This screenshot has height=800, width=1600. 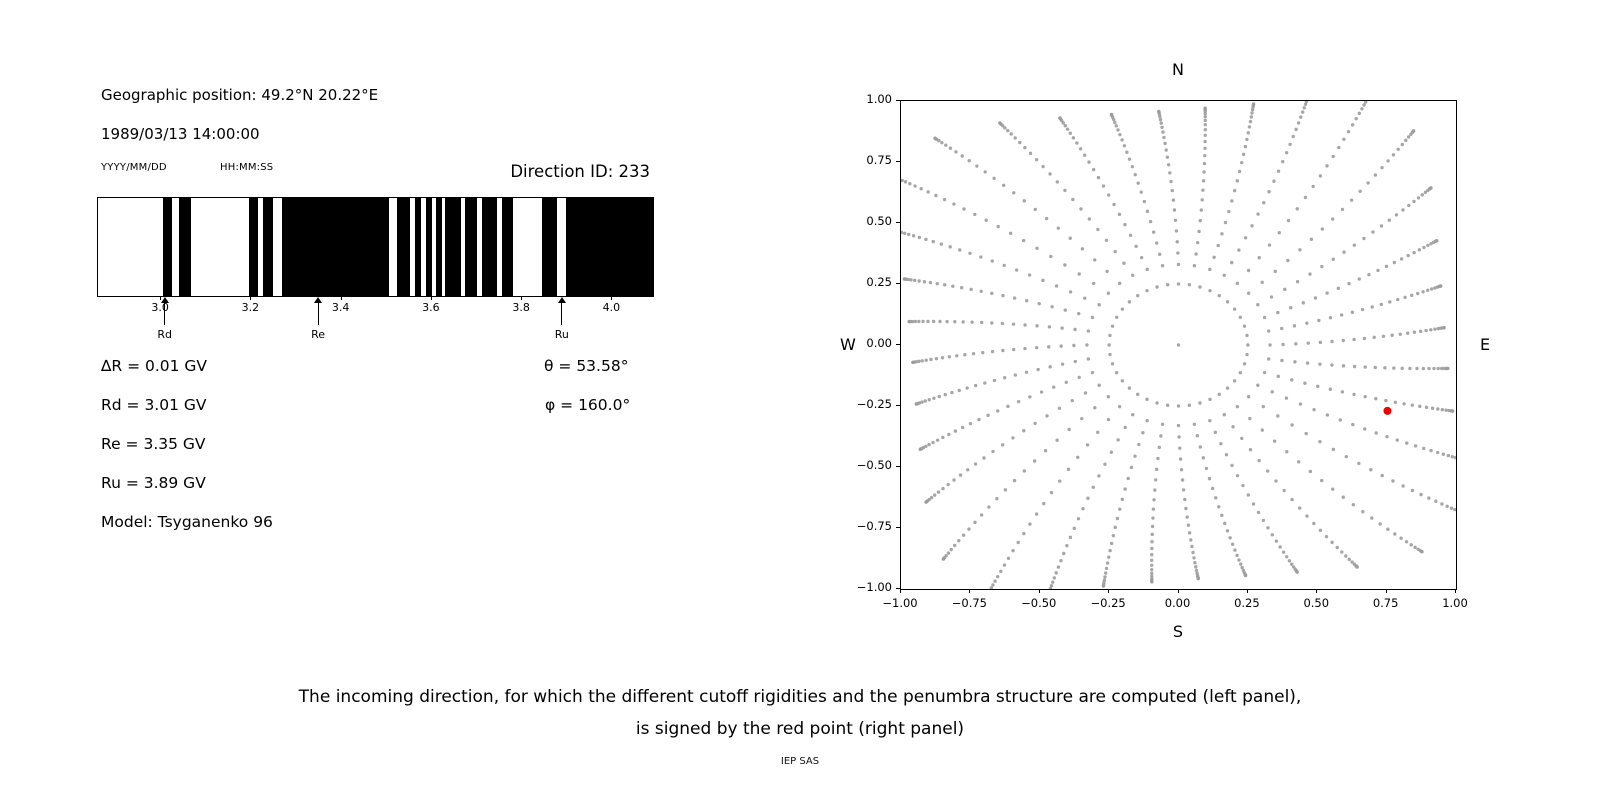 I want to click on date-format-label: YYYY/MM/DD, so click(x=134, y=167).